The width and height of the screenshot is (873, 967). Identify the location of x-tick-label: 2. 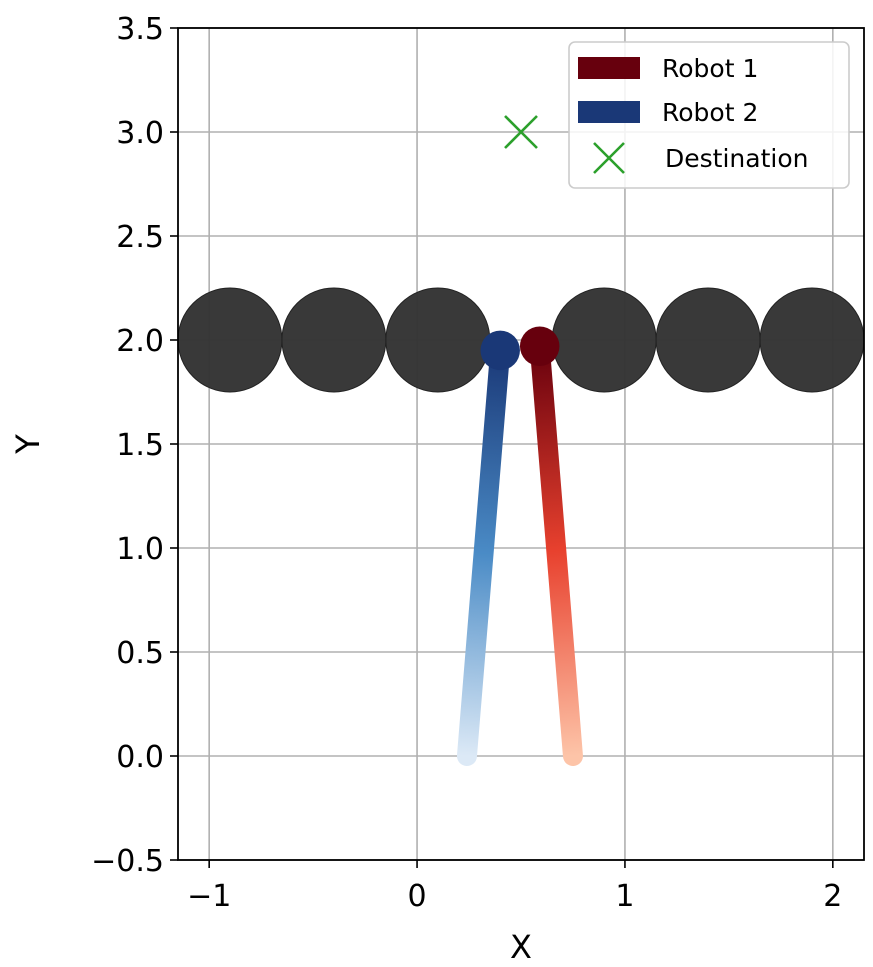
(832, 896).